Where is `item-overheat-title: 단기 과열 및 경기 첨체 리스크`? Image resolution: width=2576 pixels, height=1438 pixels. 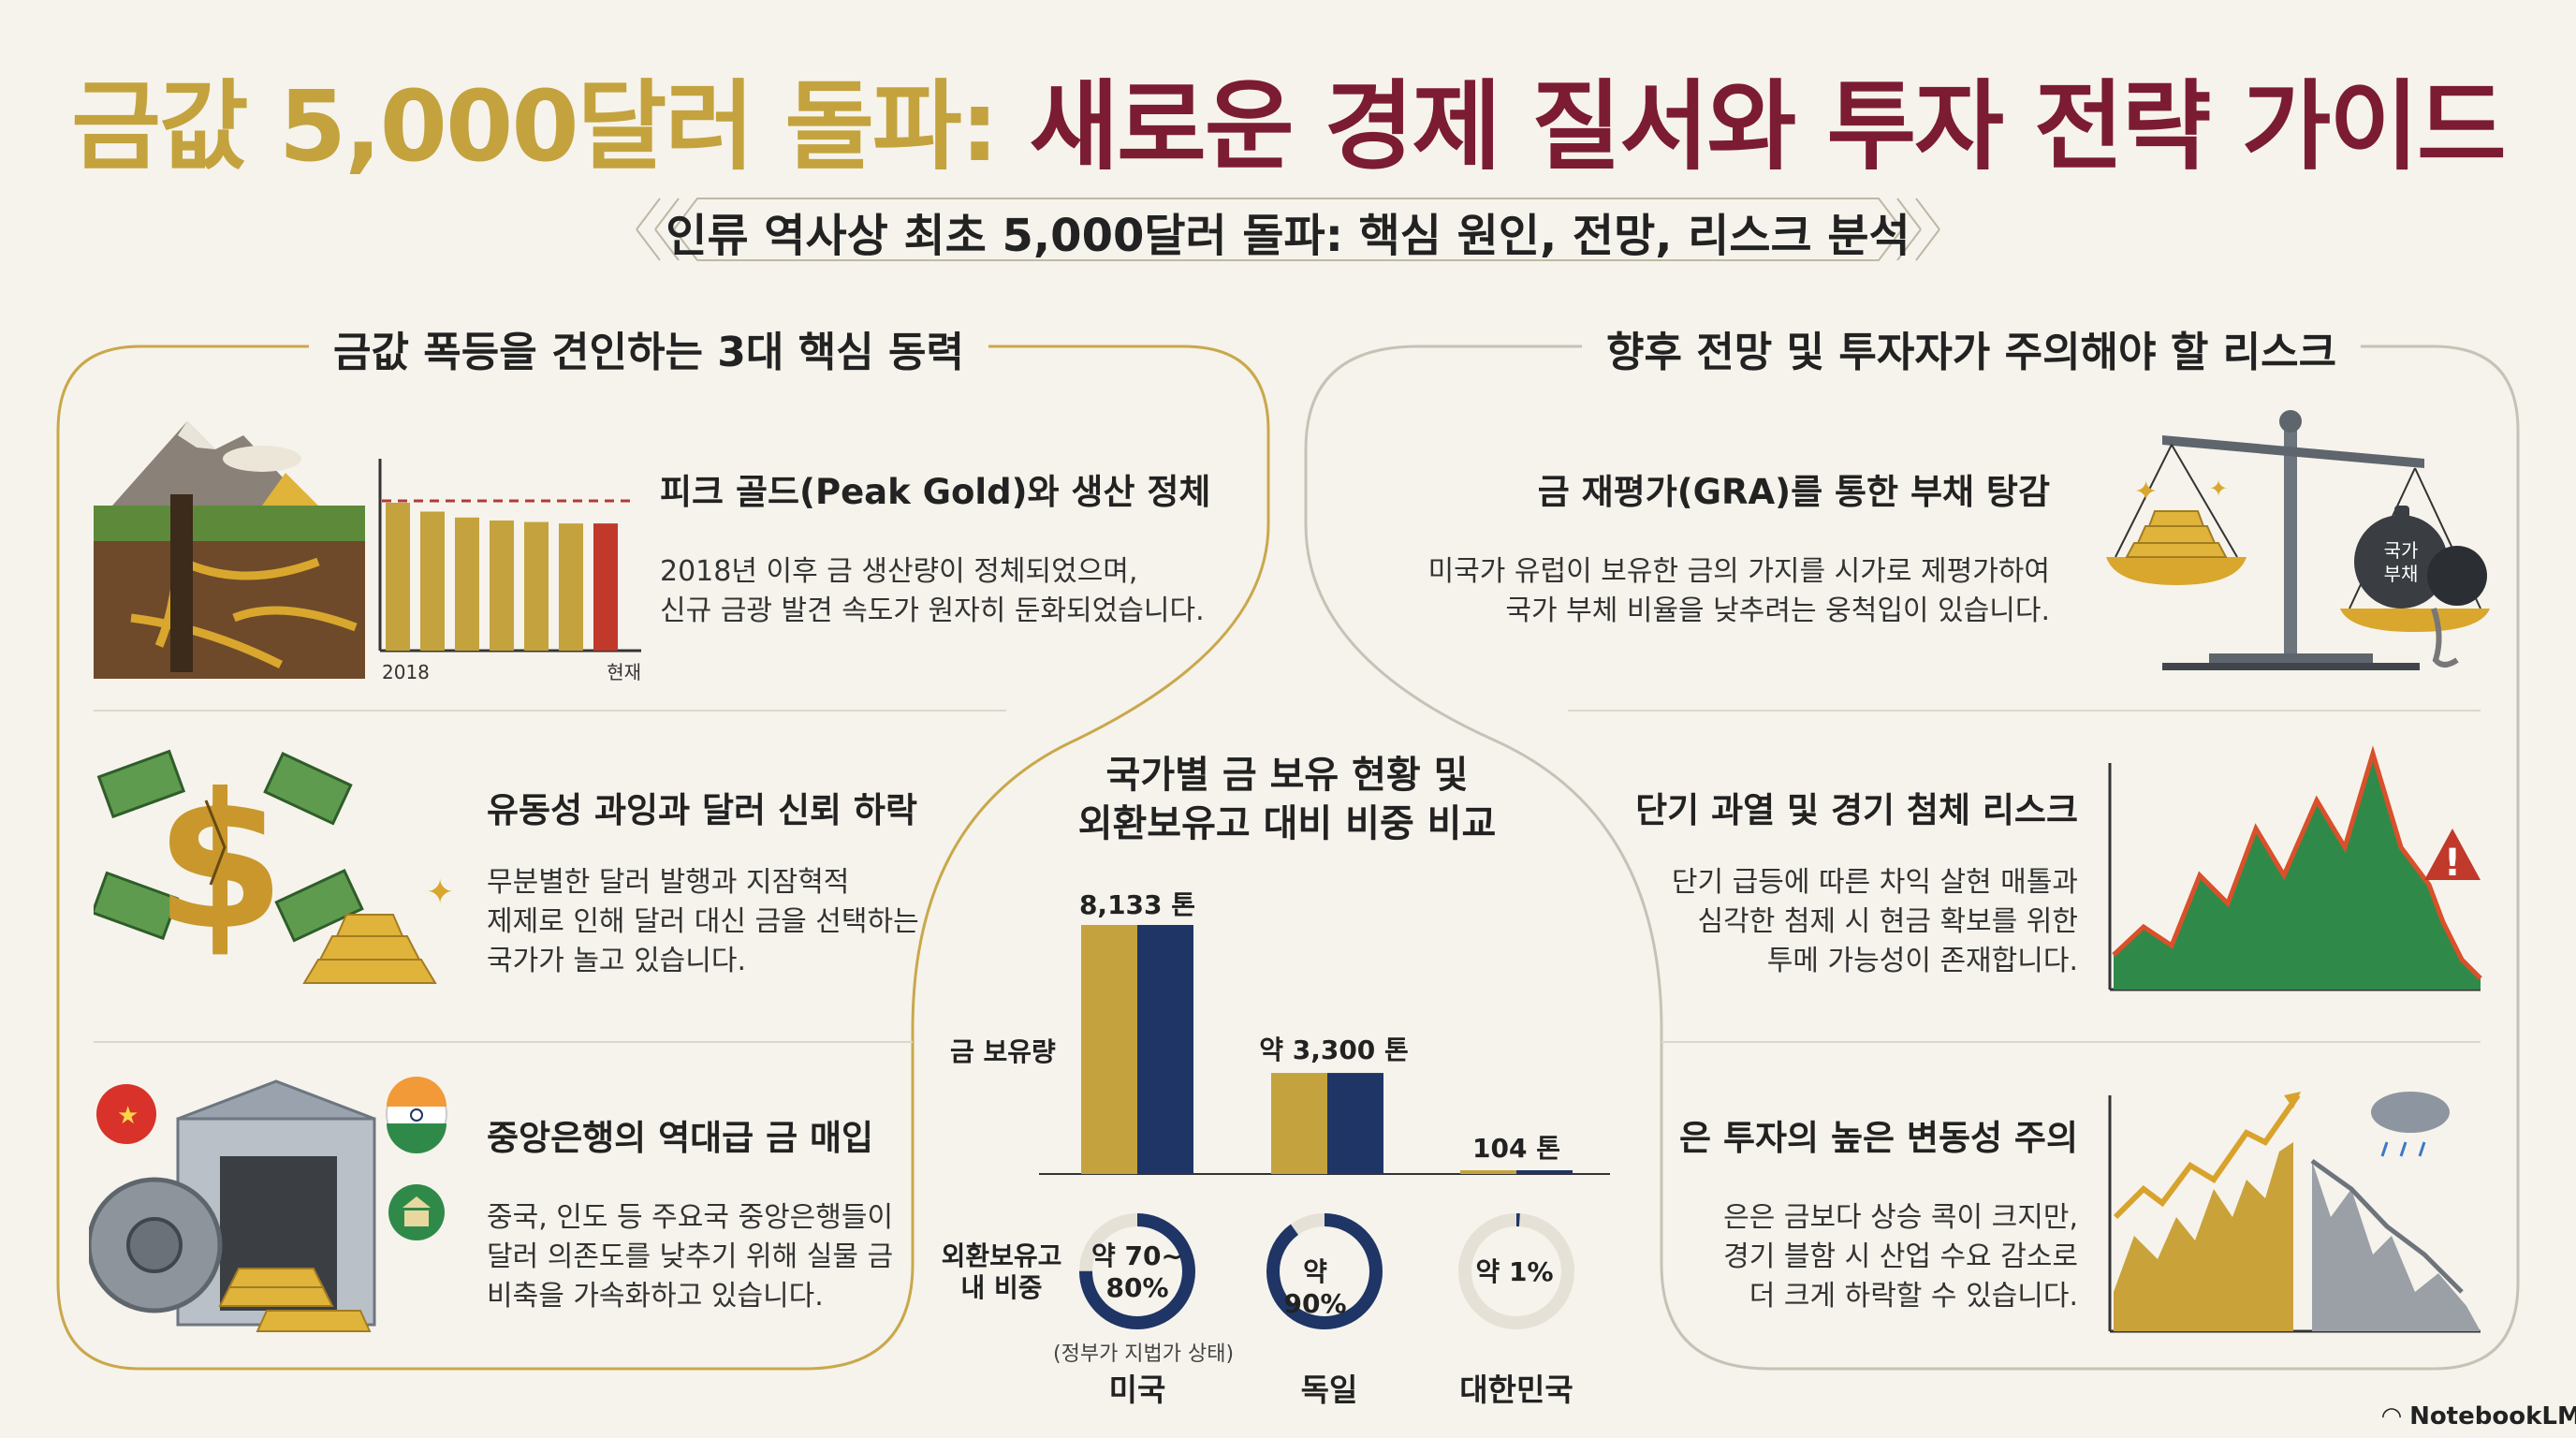
item-overheat-title: 단기 과열 및 경기 첨체 리스크 is located at coordinates (1856, 810).